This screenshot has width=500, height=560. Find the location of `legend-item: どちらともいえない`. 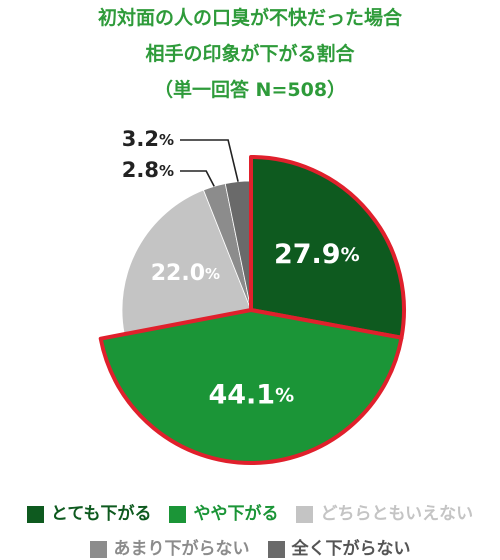

legend-item: どちらともいえない is located at coordinates (384, 514).